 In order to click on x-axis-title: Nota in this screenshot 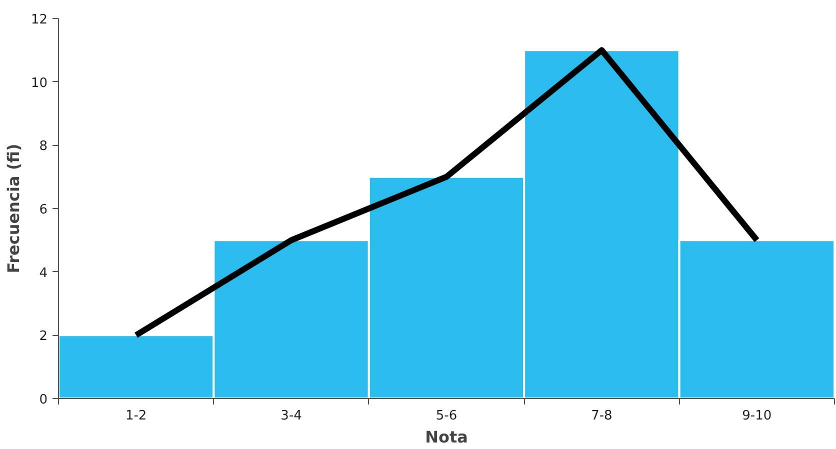, I will do `click(446, 437)`.